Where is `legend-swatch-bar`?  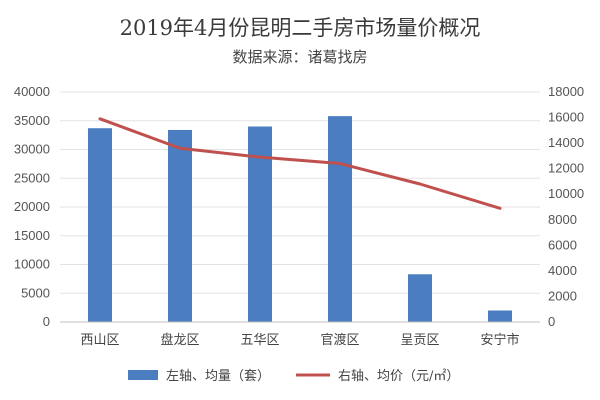
legend-swatch-bar is located at coordinates (143, 375).